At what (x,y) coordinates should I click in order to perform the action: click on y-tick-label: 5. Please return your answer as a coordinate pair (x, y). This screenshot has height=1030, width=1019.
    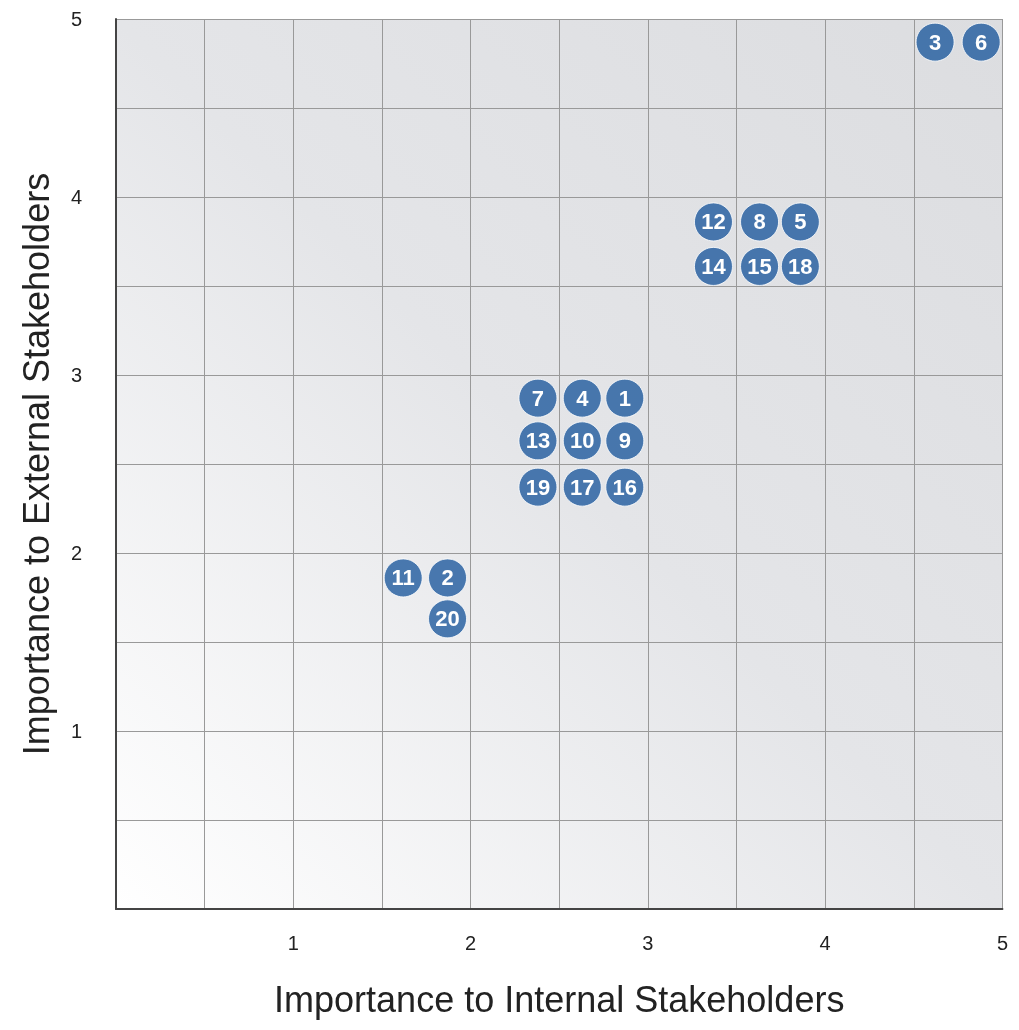
    Looking at the image, I should click on (76, 19).